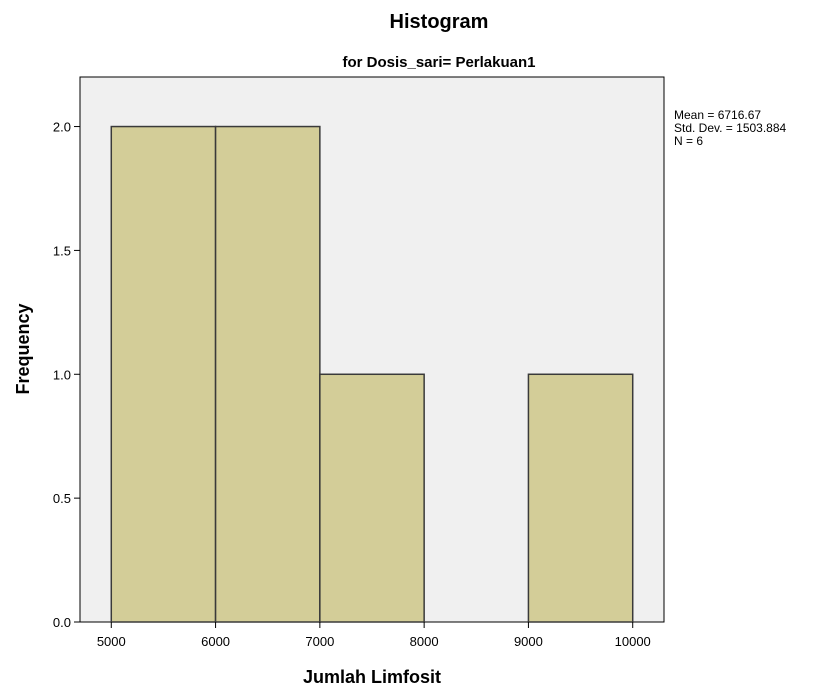 This screenshot has width=822, height=696. Describe the element at coordinates (528, 641) in the screenshot. I see `x-tick-label-4: 9000` at that location.